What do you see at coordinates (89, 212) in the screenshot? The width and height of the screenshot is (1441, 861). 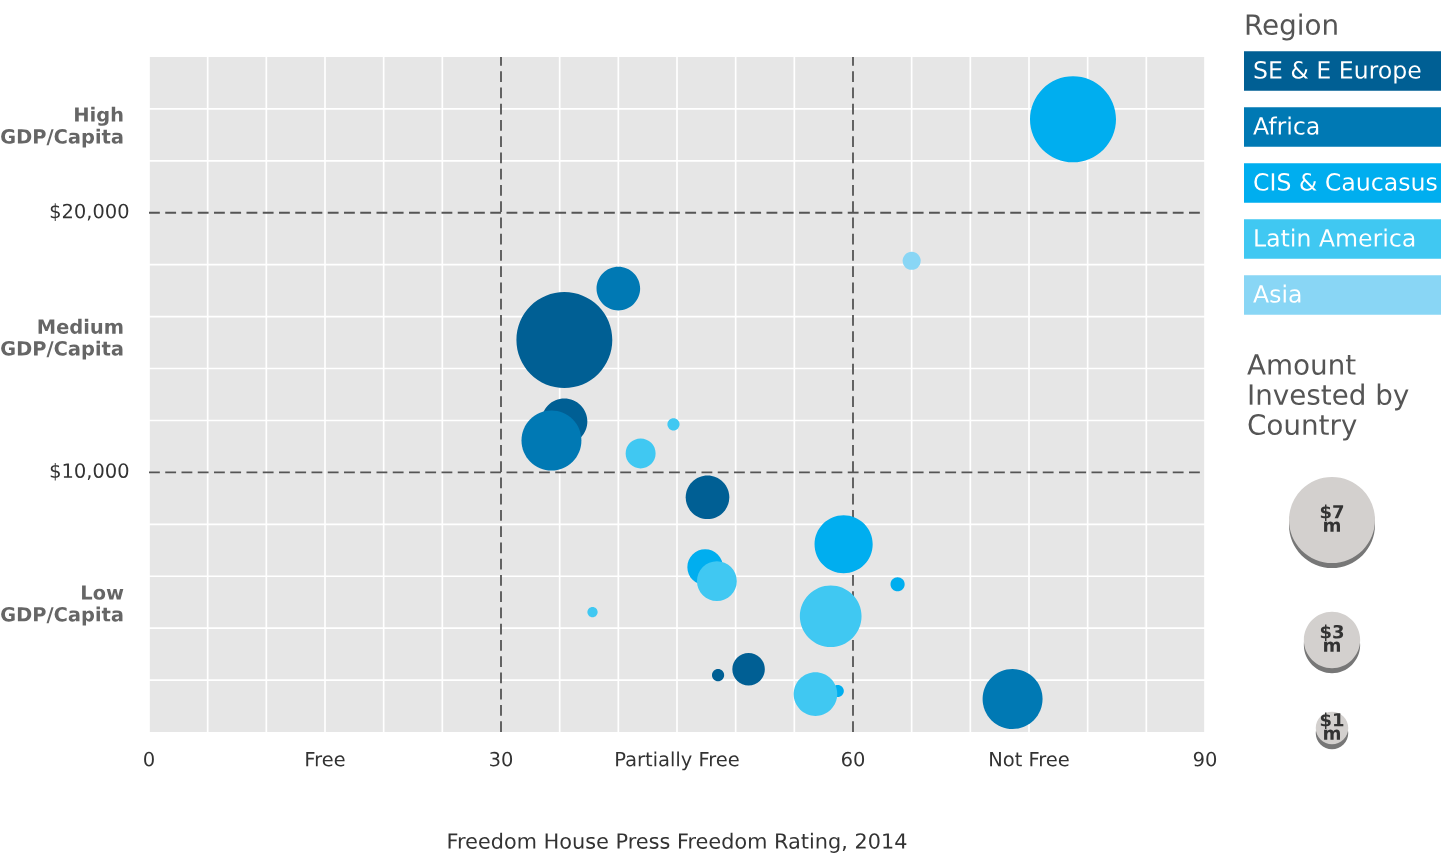 I see `ref-line-label: $20,000` at bounding box center [89, 212].